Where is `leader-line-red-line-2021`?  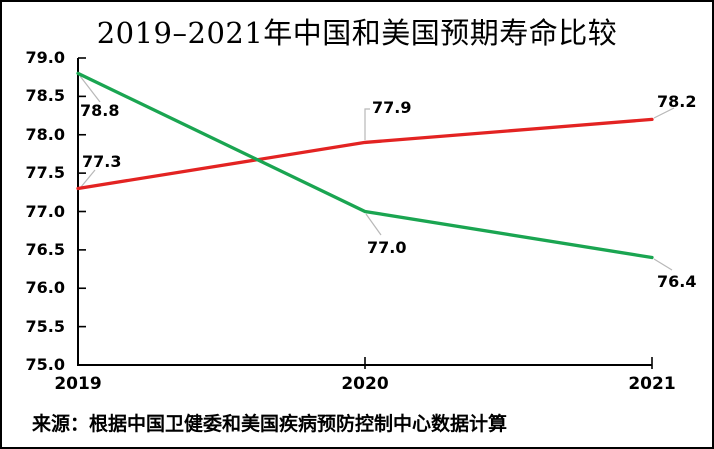 leader-line-red-line-2021 is located at coordinates (664, 113).